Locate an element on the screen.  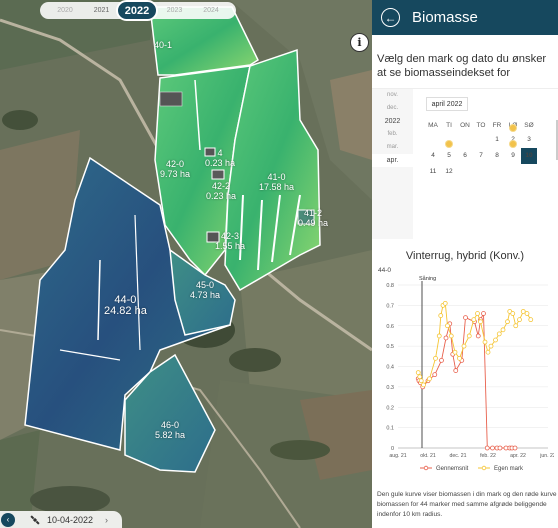
calendar-day: 6 is located at coordinates (465, 155).